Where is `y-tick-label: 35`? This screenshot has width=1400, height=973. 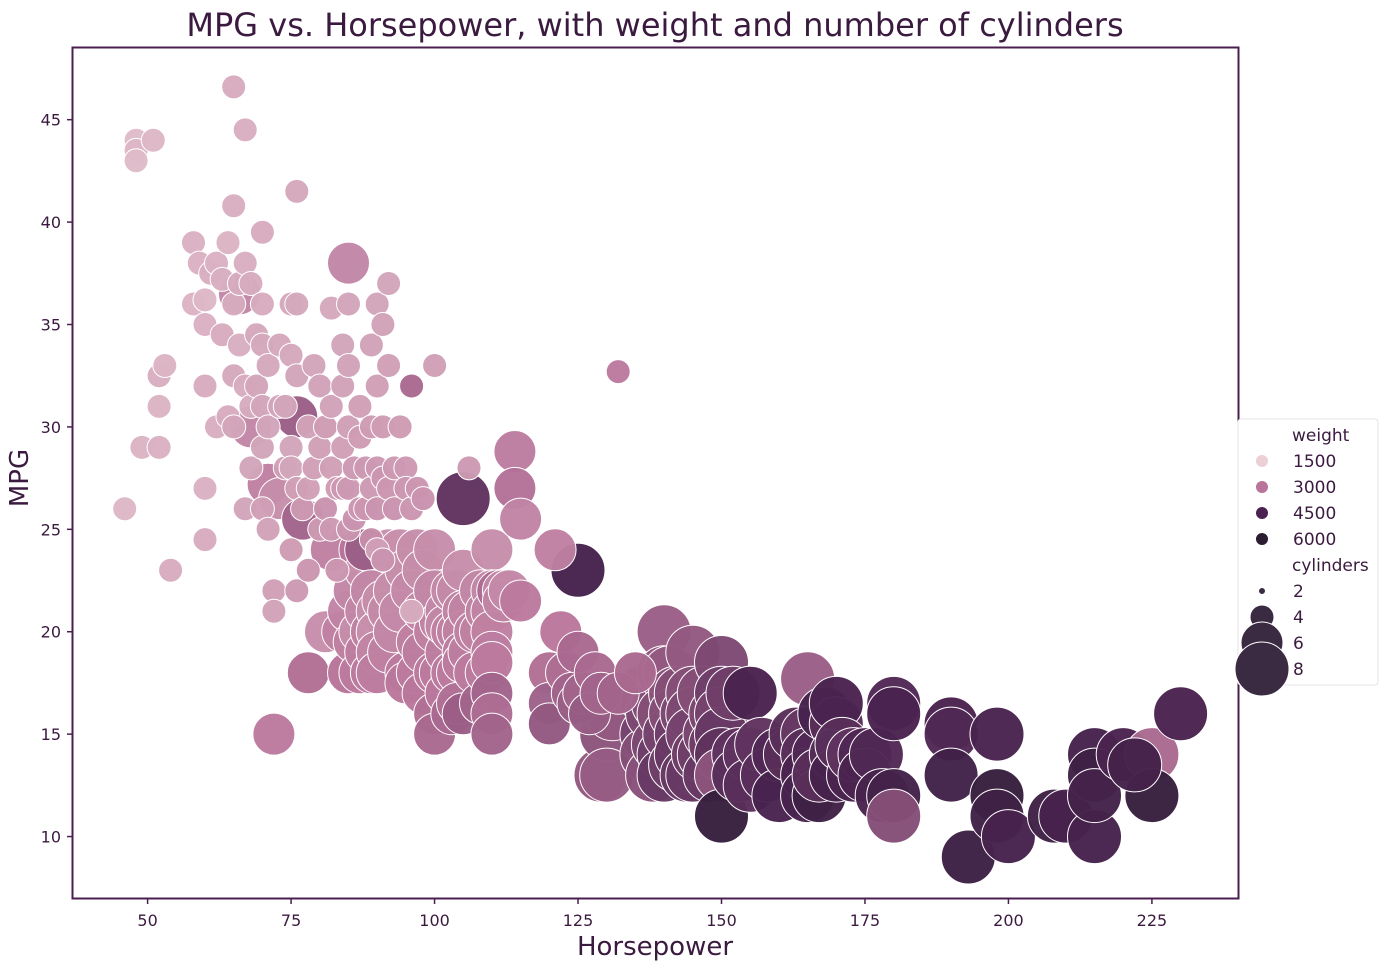
y-tick-label: 35 is located at coordinates (51, 325).